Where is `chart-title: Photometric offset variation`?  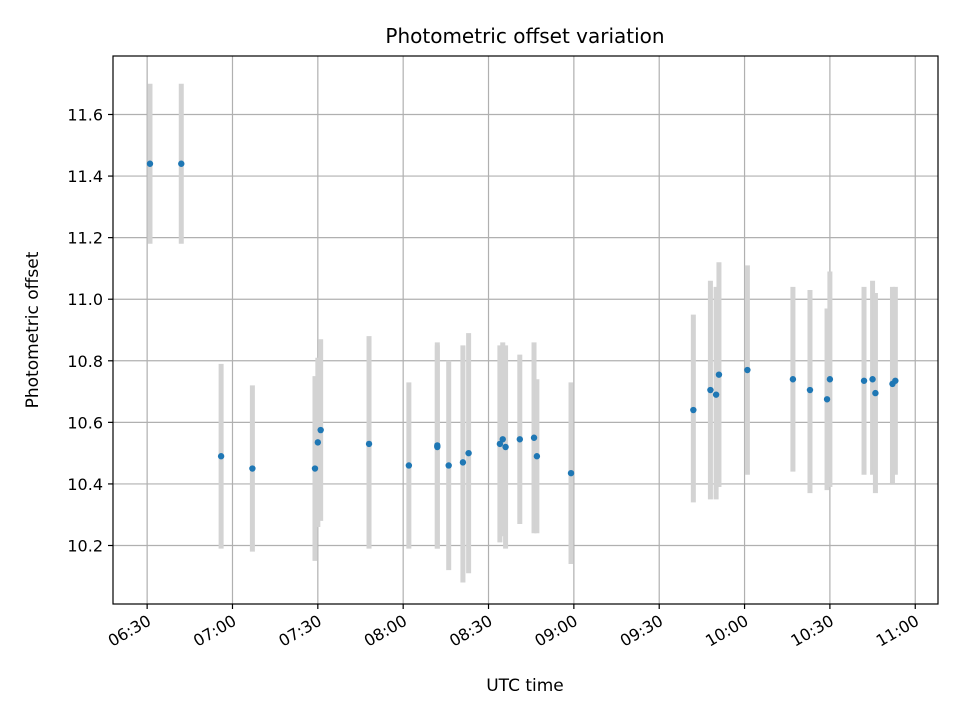
chart-title: Photometric offset variation is located at coordinates (524, 36).